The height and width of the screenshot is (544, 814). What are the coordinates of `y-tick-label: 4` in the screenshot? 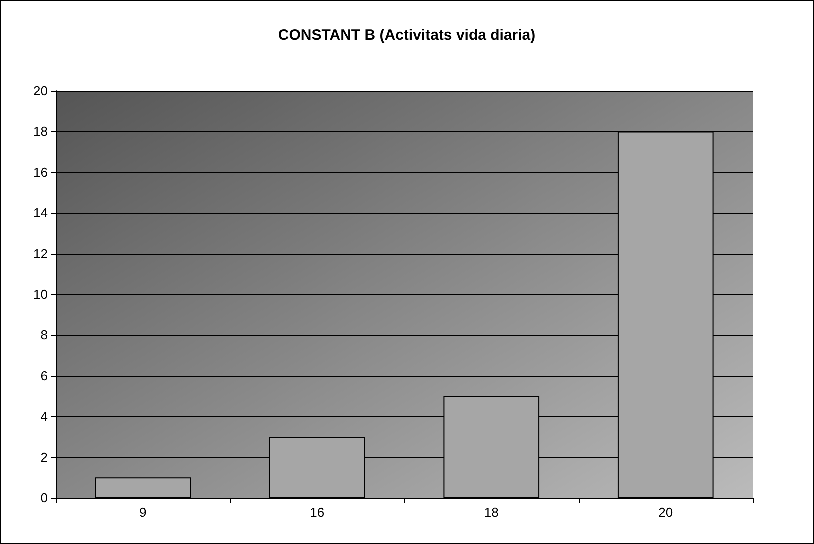 It's located at (44, 416).